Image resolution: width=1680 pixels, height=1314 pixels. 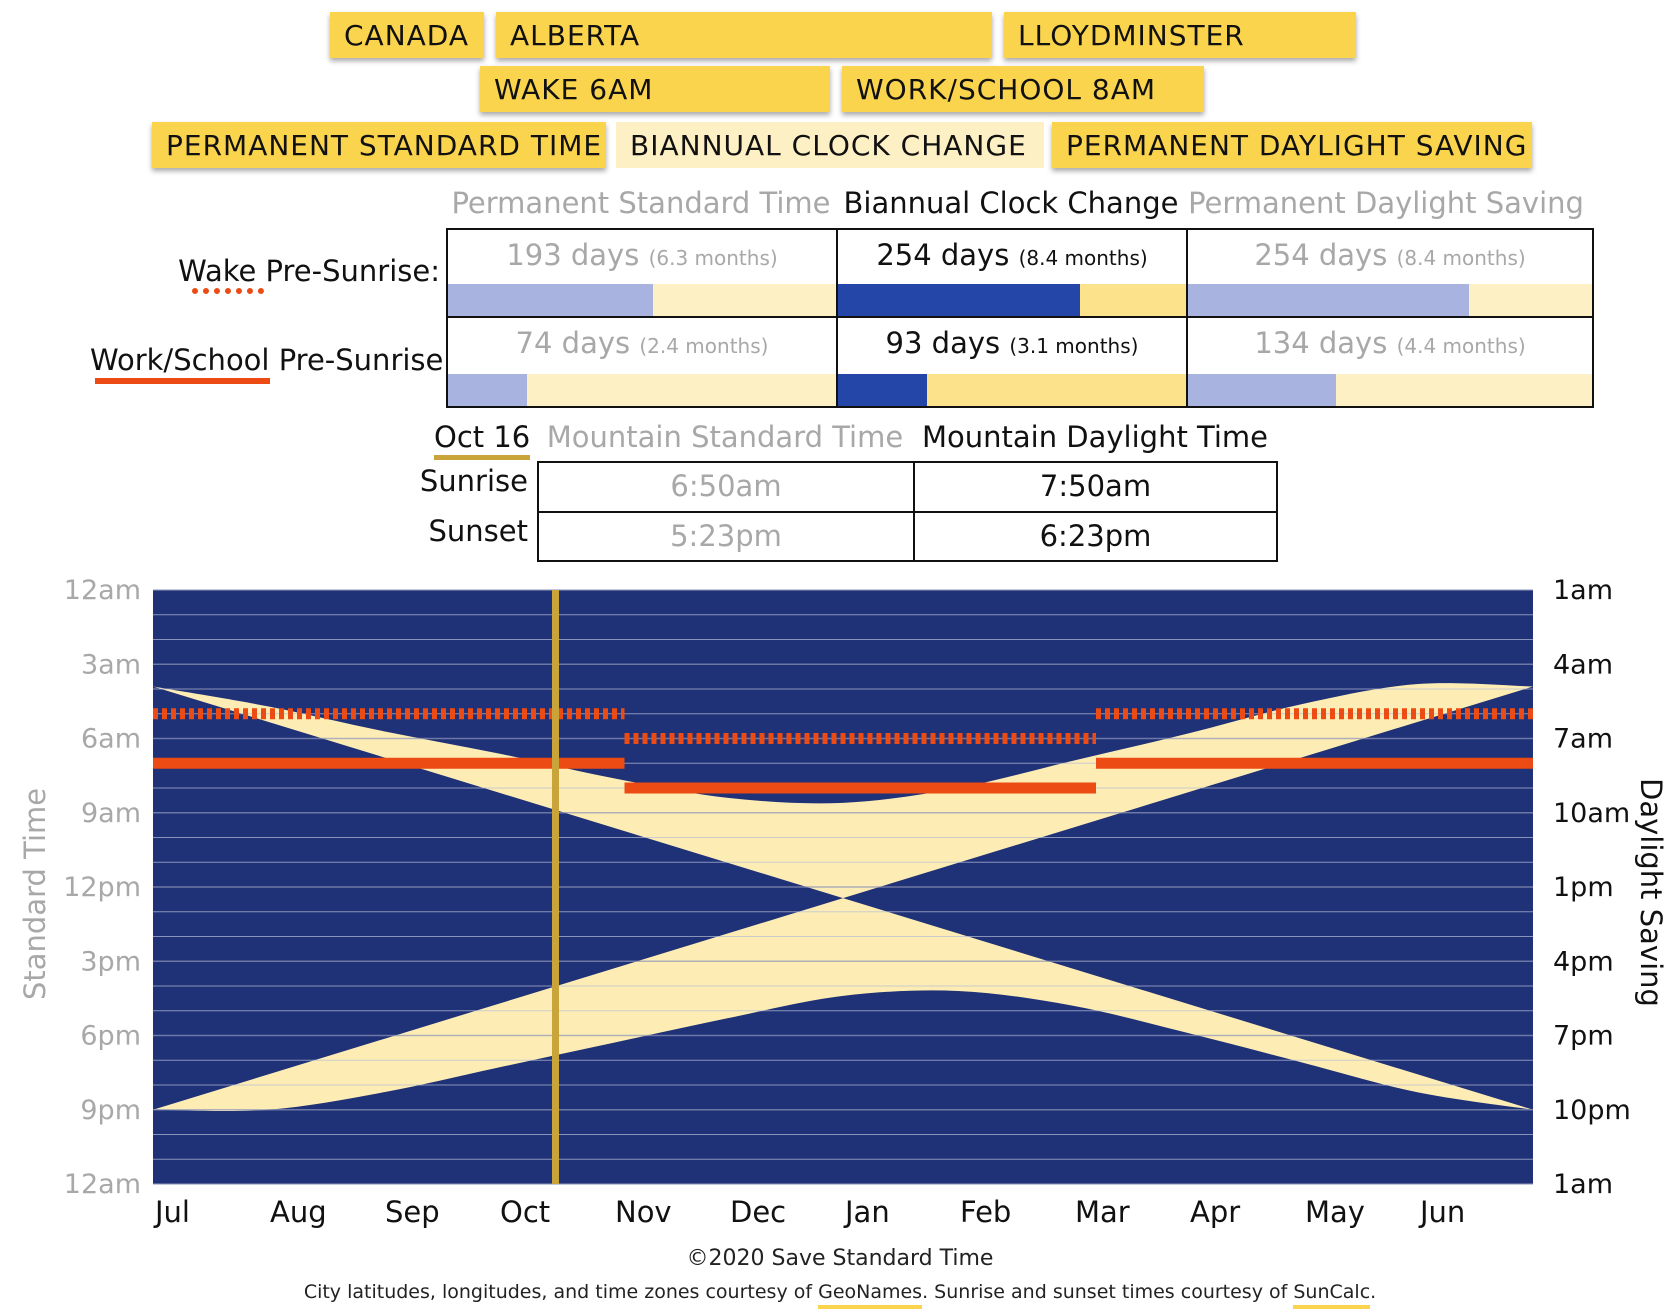 What do you see at coordinates (180, 360) in the screenshot?
I see `work-key: Work/School` at bounding box center [180, 360].